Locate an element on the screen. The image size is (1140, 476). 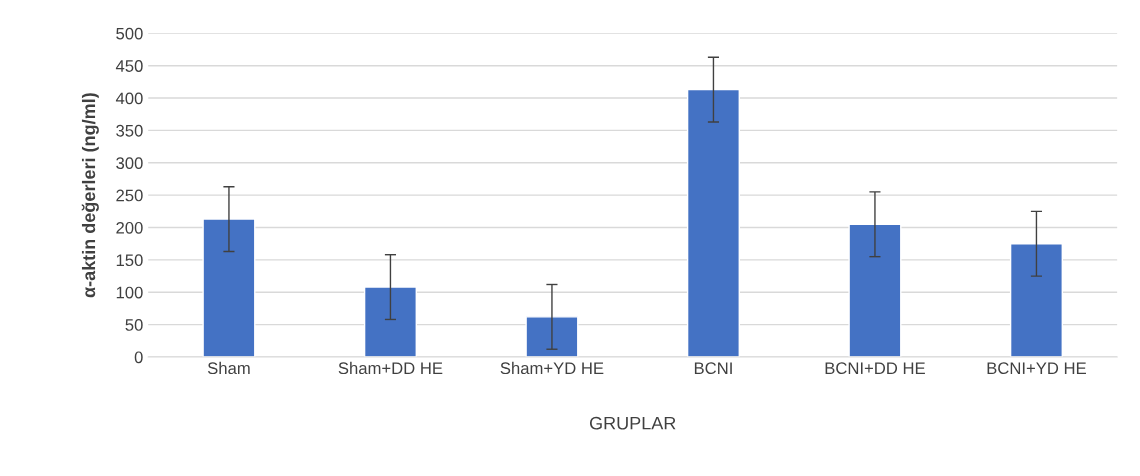
y-tick-label: 150 is located at coordinates (129, 260).